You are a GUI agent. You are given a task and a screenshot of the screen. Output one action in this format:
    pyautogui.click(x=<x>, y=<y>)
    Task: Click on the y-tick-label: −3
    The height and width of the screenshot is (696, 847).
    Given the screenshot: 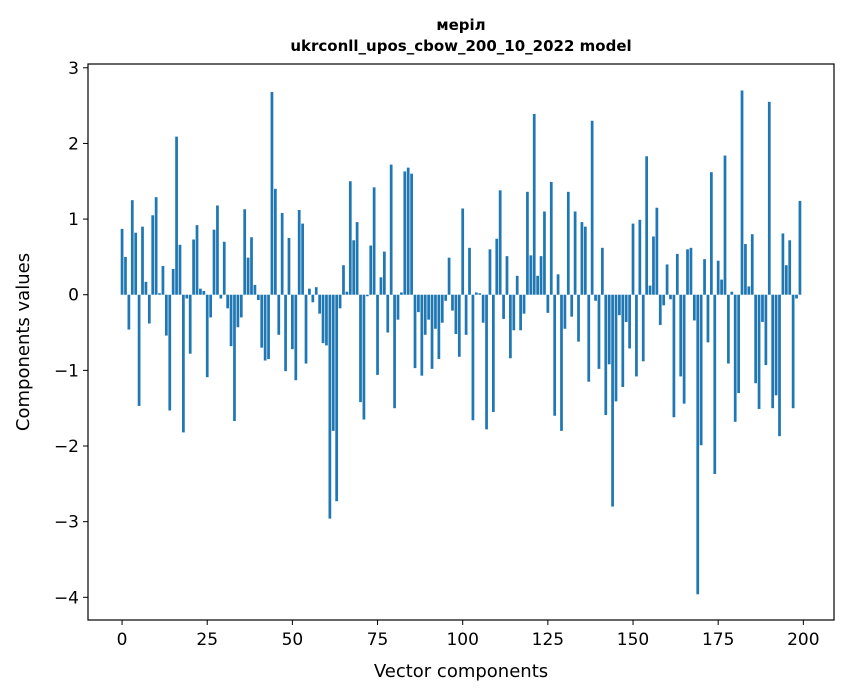 What is the action you would take?
    pyautogui.click(x=66, y=523)
    